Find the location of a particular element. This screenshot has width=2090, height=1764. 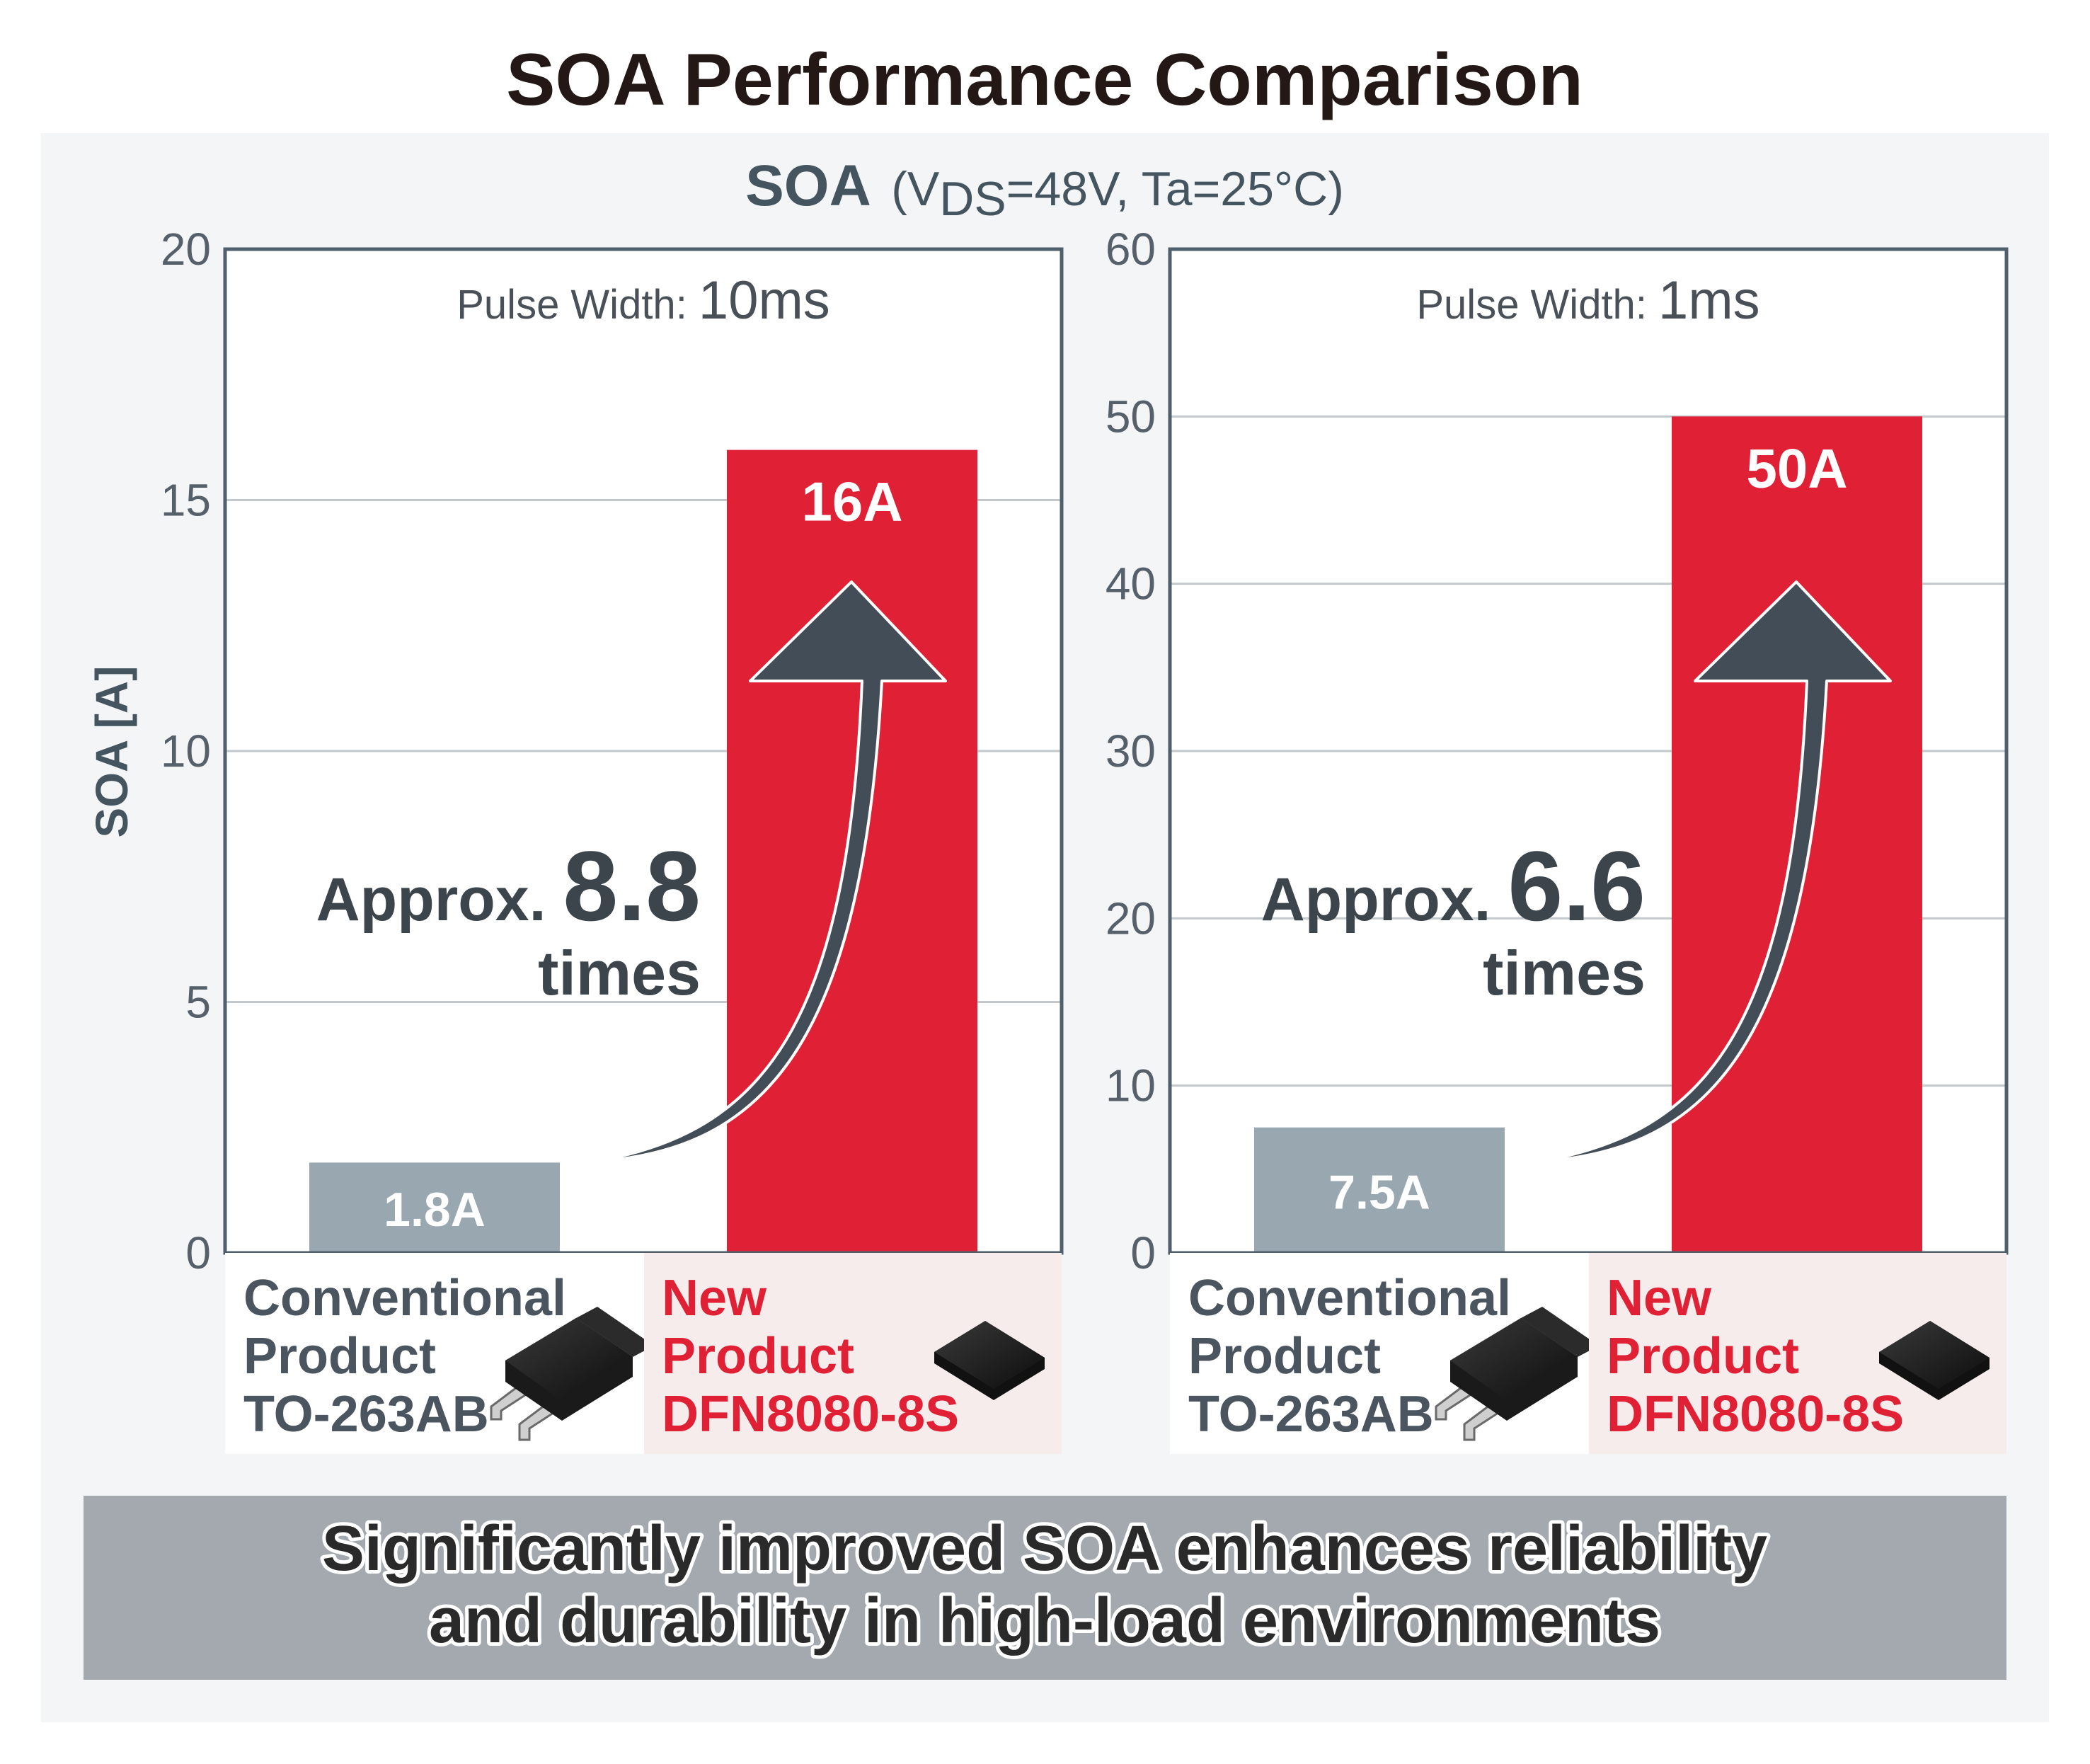

value-label-new: 16A is located at coordinates (851, 502).